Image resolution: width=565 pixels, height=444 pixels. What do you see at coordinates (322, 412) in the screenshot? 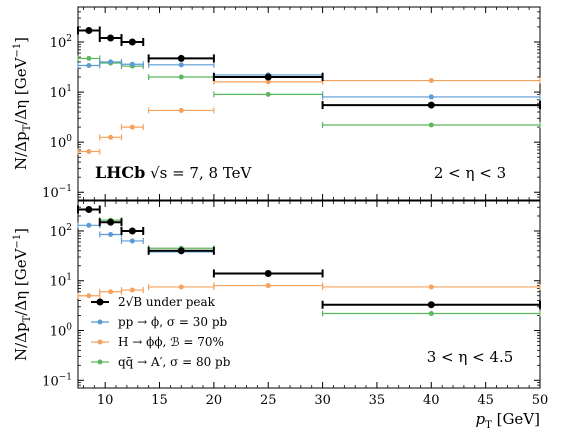
I see `x-axis: 10 15 20 25 30 35 40 45 50 pT [GeV]` at bounding box center [322, 412].